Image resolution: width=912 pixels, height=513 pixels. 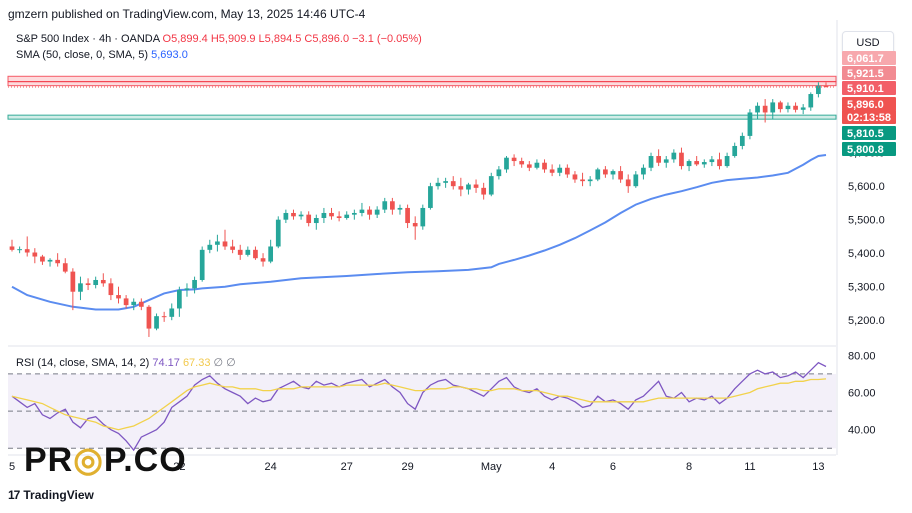 What do you see at coordinates (58, 495) in the screenshot?
I see `tradingview-brand: TradingView` at bounding box center [58, 495].